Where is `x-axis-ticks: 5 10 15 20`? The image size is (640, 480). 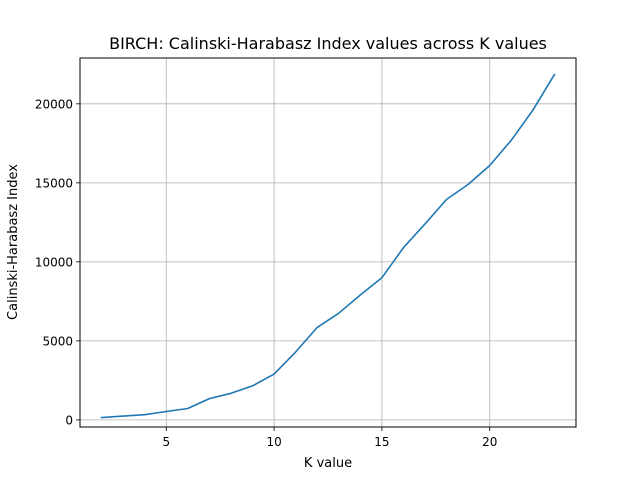
x-axis-ticks: 5 10 15 20 is located at coordinates (329, 438).